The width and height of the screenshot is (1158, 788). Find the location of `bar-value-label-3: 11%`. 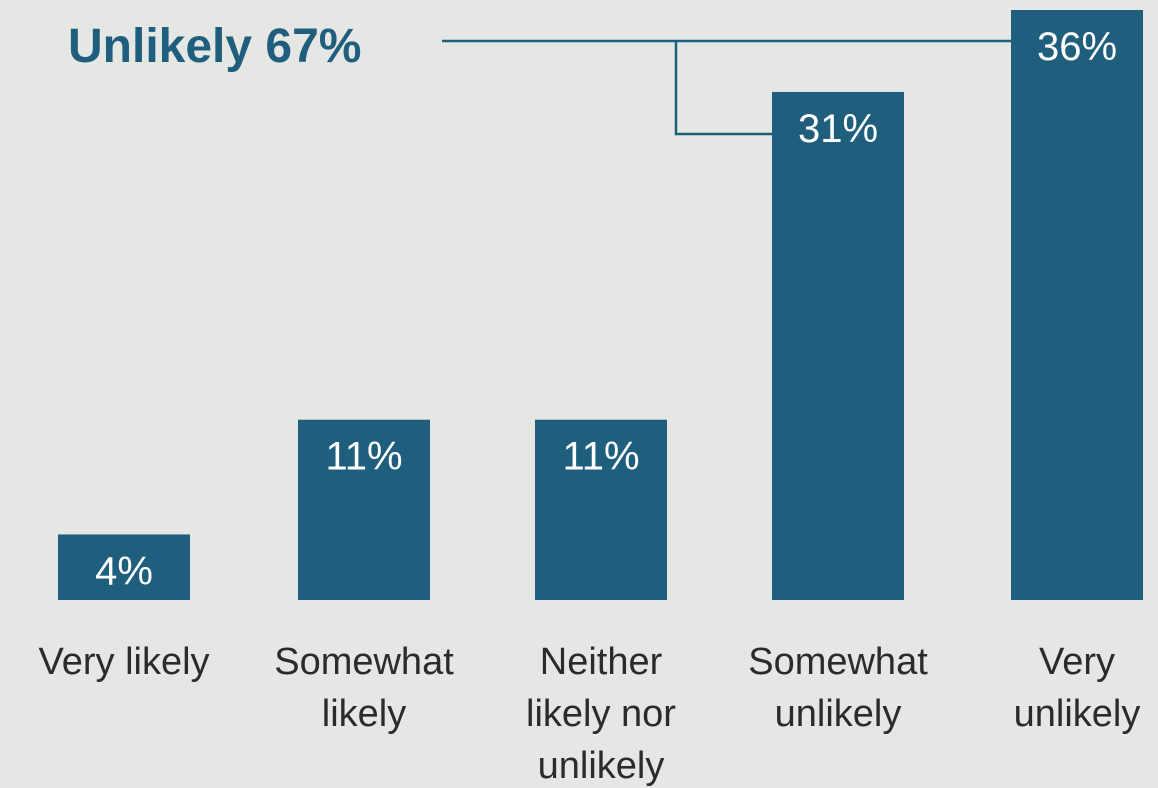

bar-value-label-3: 11% is located at coordinates (600, 457).